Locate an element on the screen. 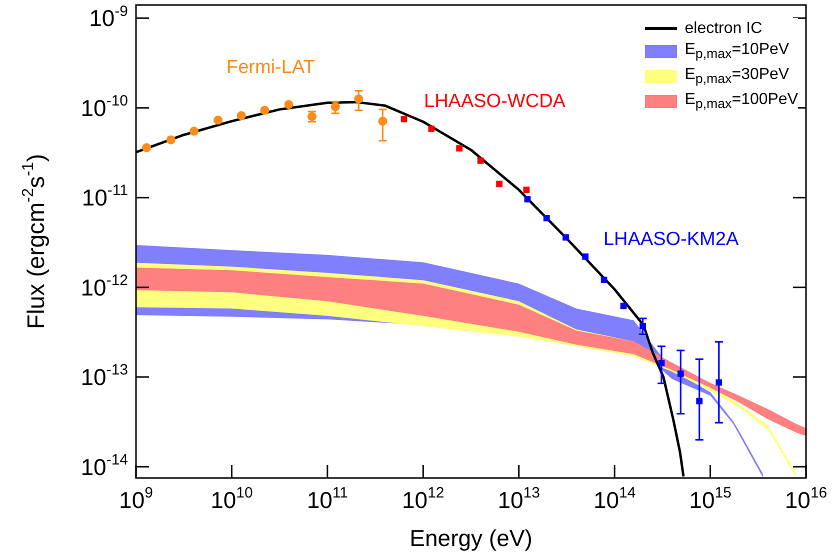 The image size is (834, 555). series-label: Fermi-LAT is located at coordinates (271, 67).